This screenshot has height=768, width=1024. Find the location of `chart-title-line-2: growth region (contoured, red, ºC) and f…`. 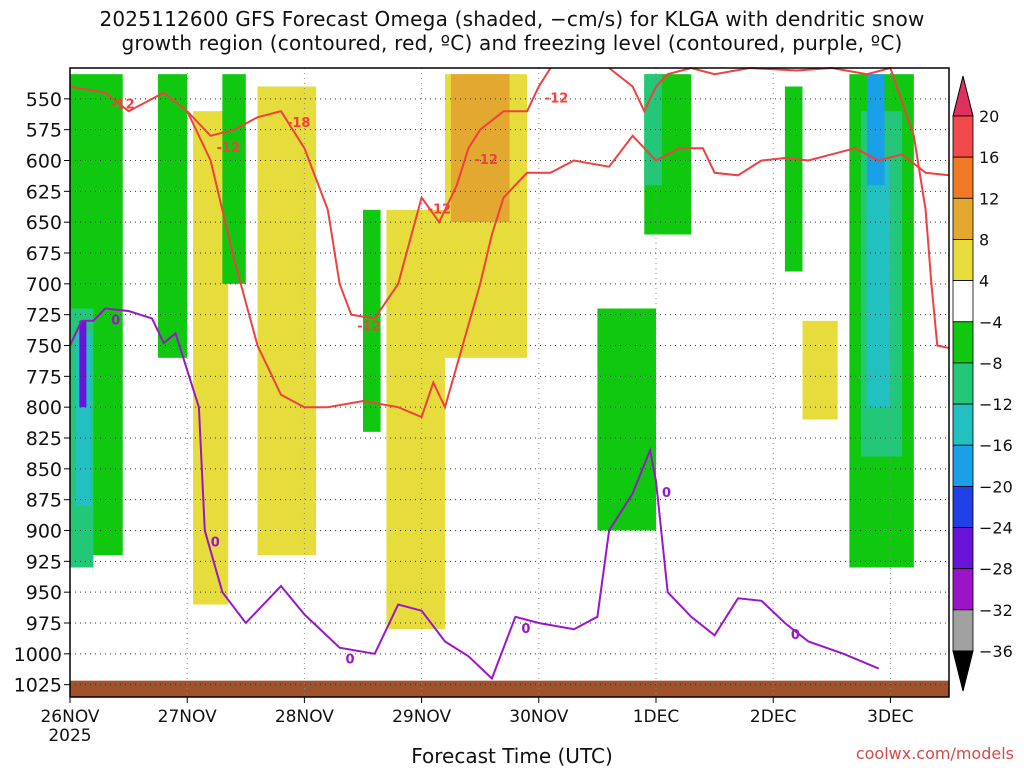

chart-title-line-2: growth region (contoured, red, ºC) and f… is located at coordinates (512, 43).